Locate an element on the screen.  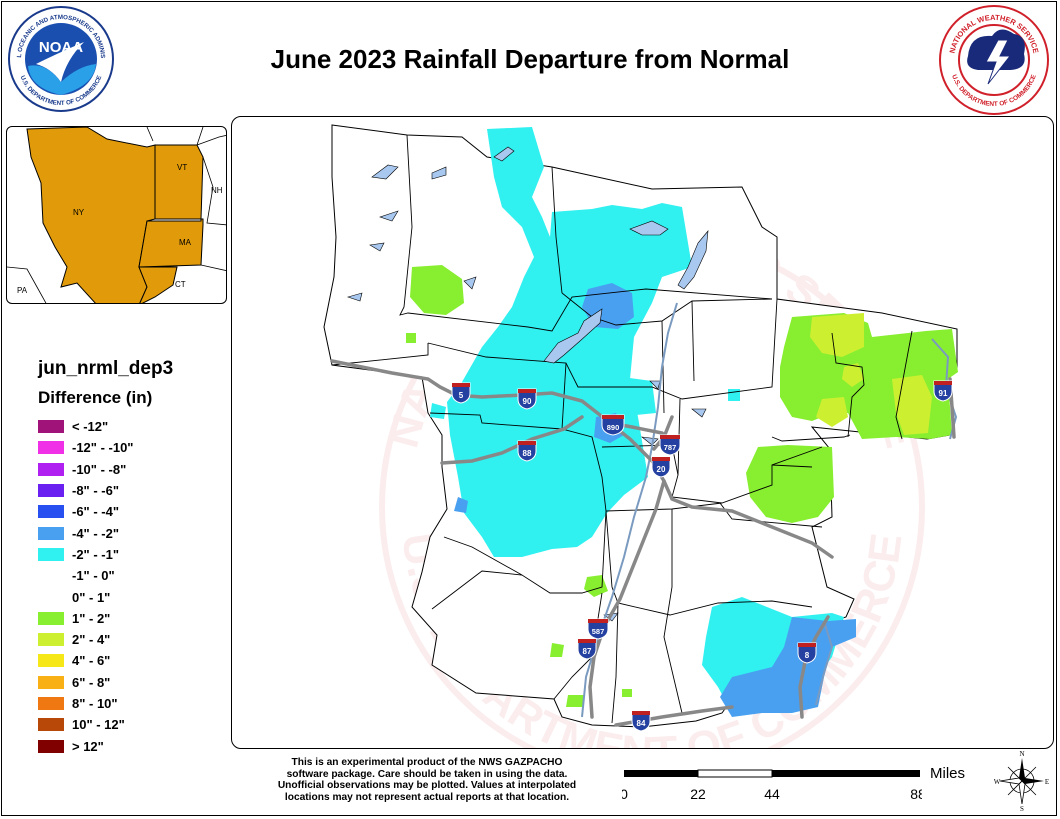
legend-label: < -12" is located at coordinates (90, 427).